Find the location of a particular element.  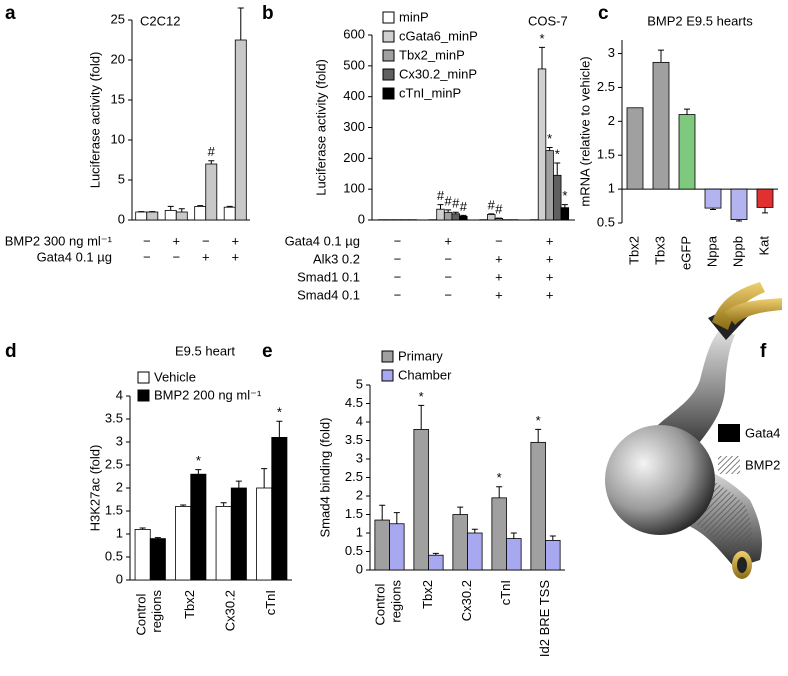

y-axis-label: mRNA (relative to vehicle) is located at coordinates (584, 131).